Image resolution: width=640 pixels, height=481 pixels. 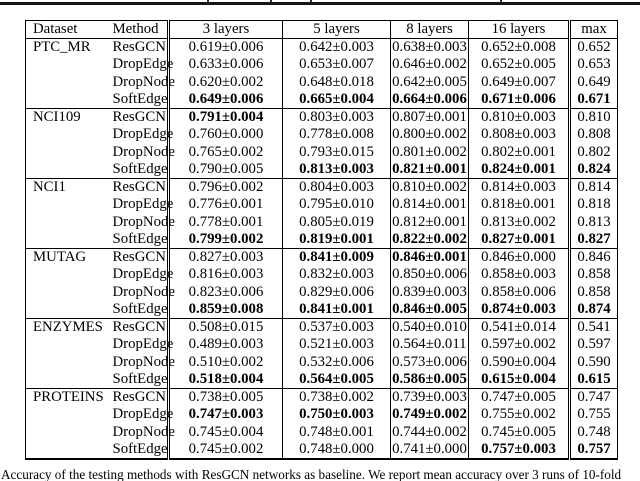 I want to click on value-cell: 0.750±0.003, so click(x=336, y=415).